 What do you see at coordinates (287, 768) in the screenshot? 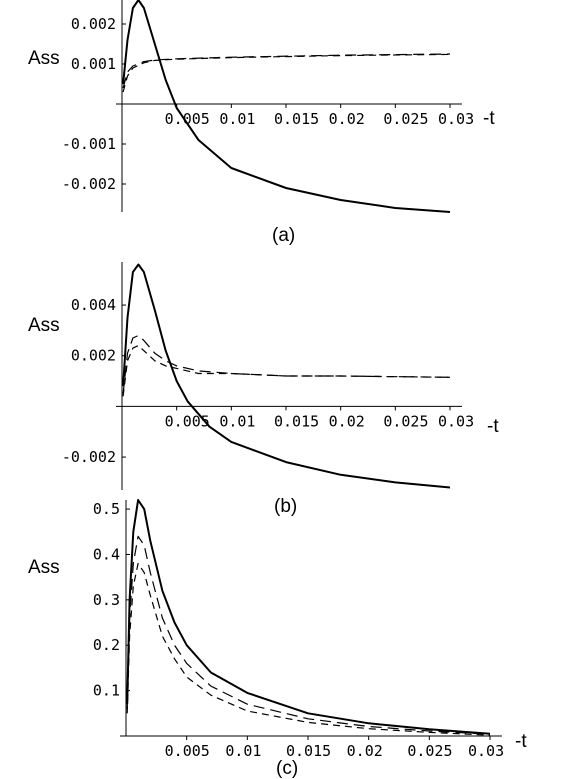
I see `panel-label: (c)` at bounding box center [287, 768].